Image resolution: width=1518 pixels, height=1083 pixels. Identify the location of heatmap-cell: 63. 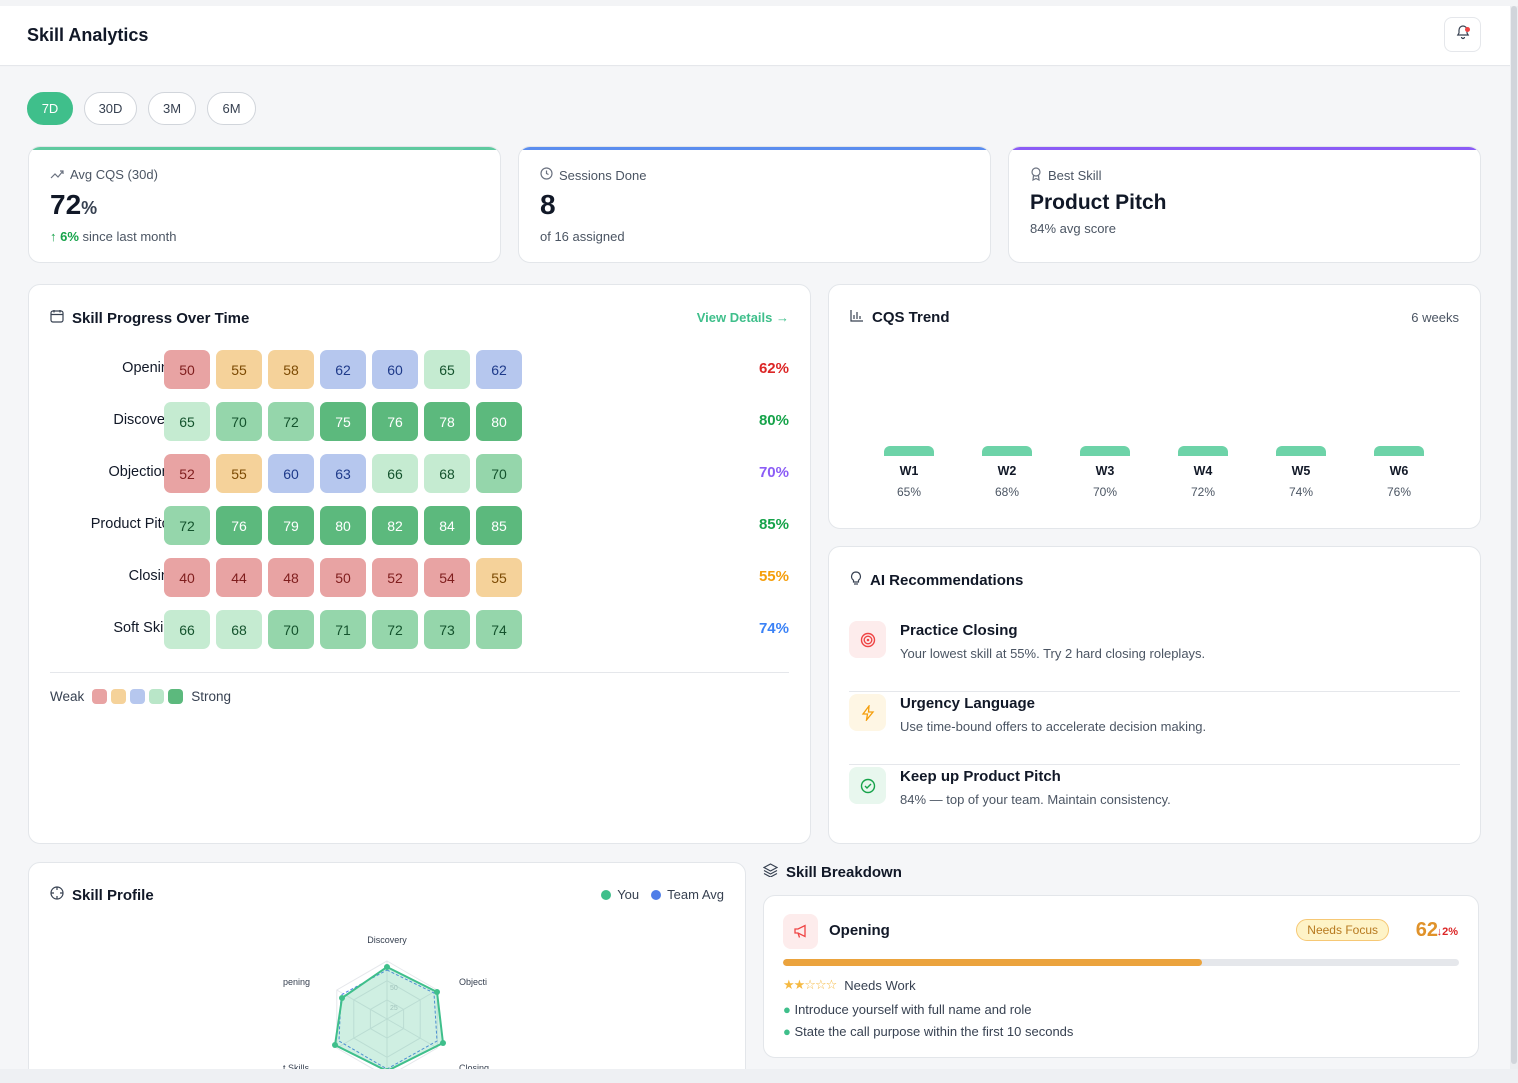
(343, 473).